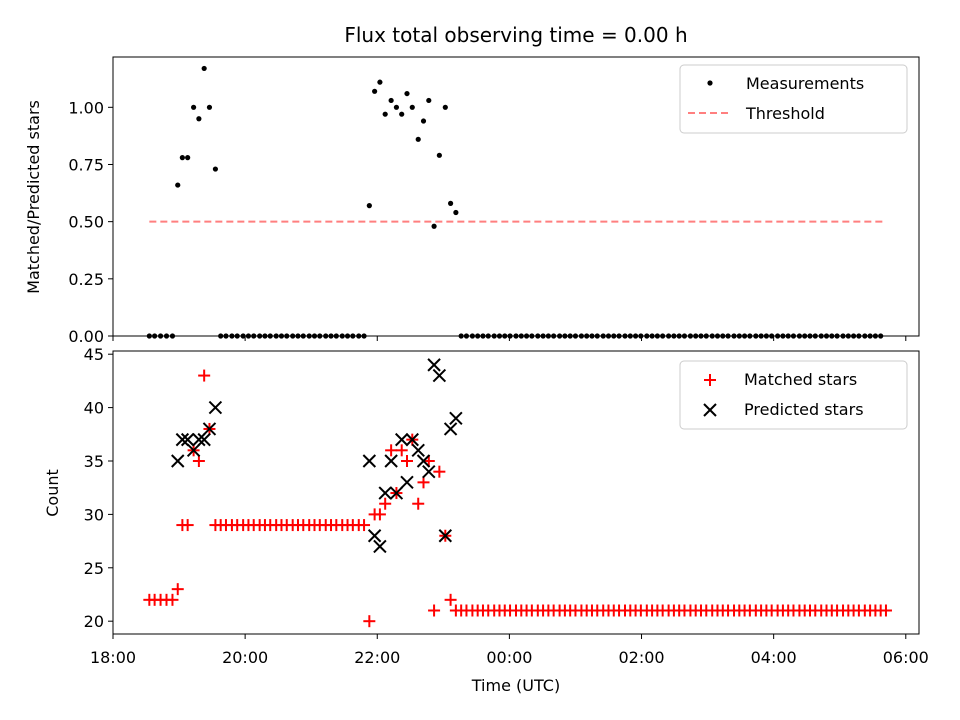 The image size is (960, 720). What do you see at coordinates (805, 83) in the screenshot?
I see `legend-measurements-label: Measurements` at bounding box center [805, 83].